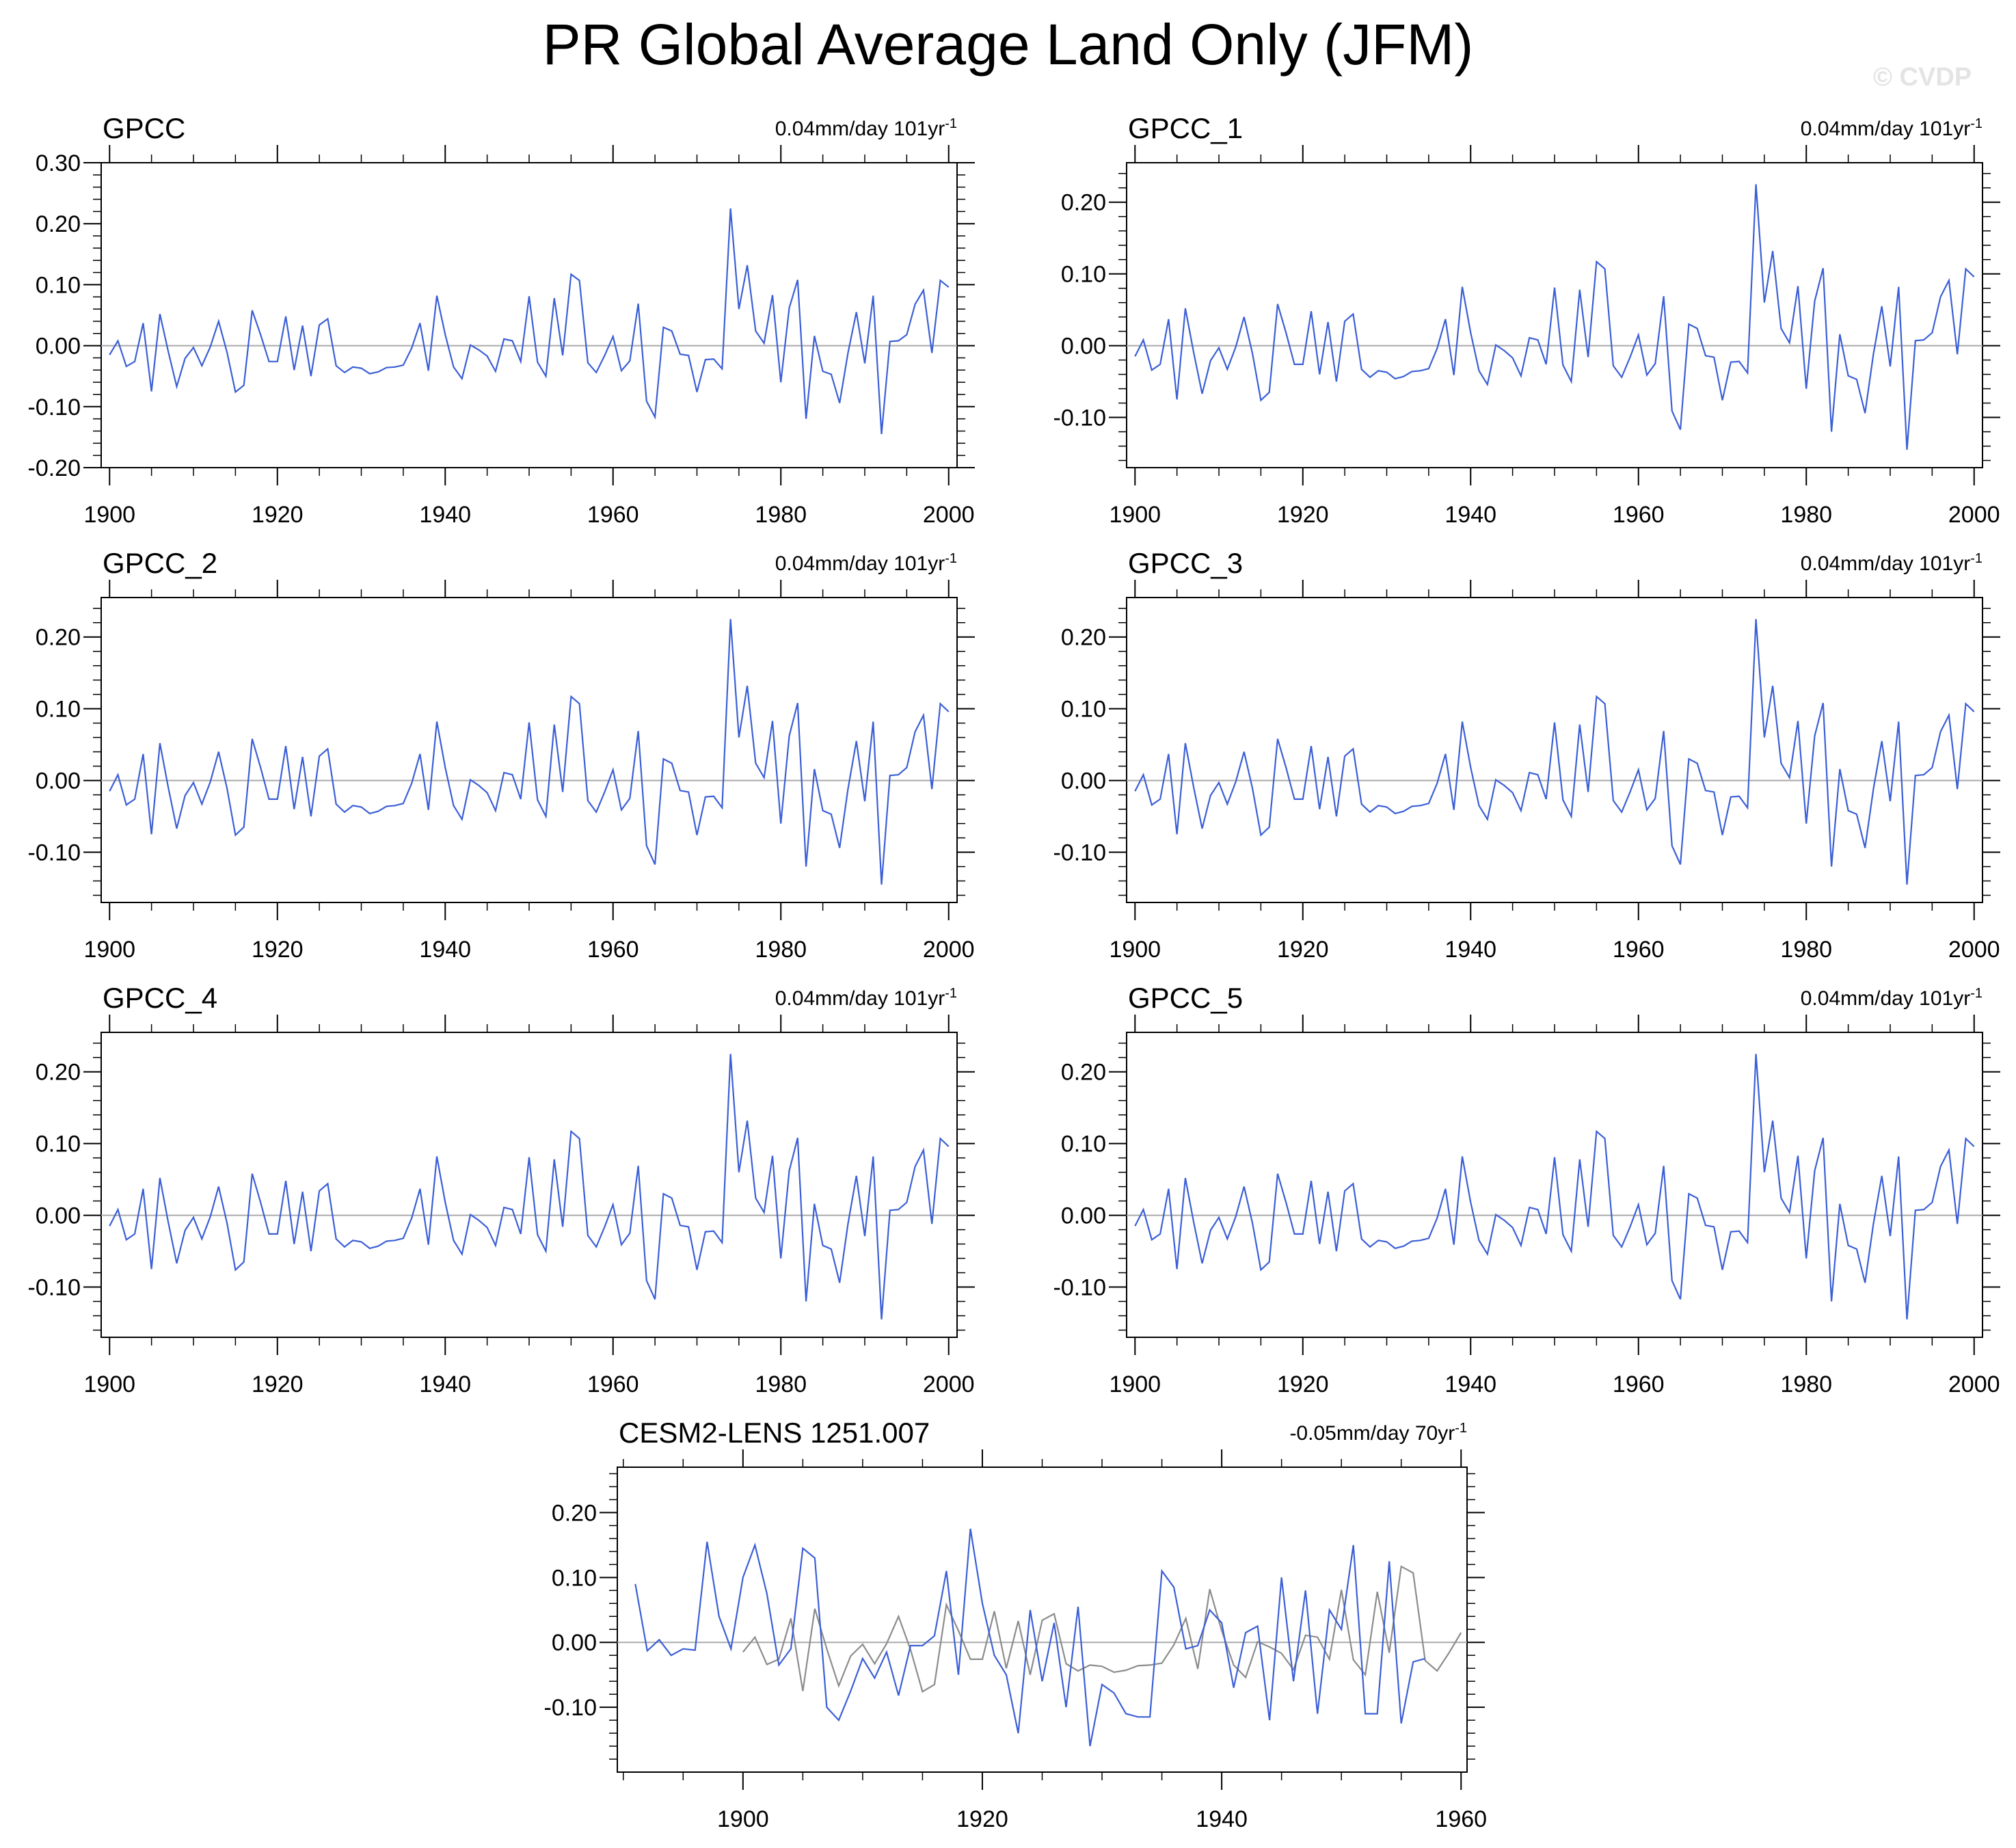  Describe the element at coordinates (1185, 563) in the screenshot. I see `panel-title: GPCC_3` at that location.